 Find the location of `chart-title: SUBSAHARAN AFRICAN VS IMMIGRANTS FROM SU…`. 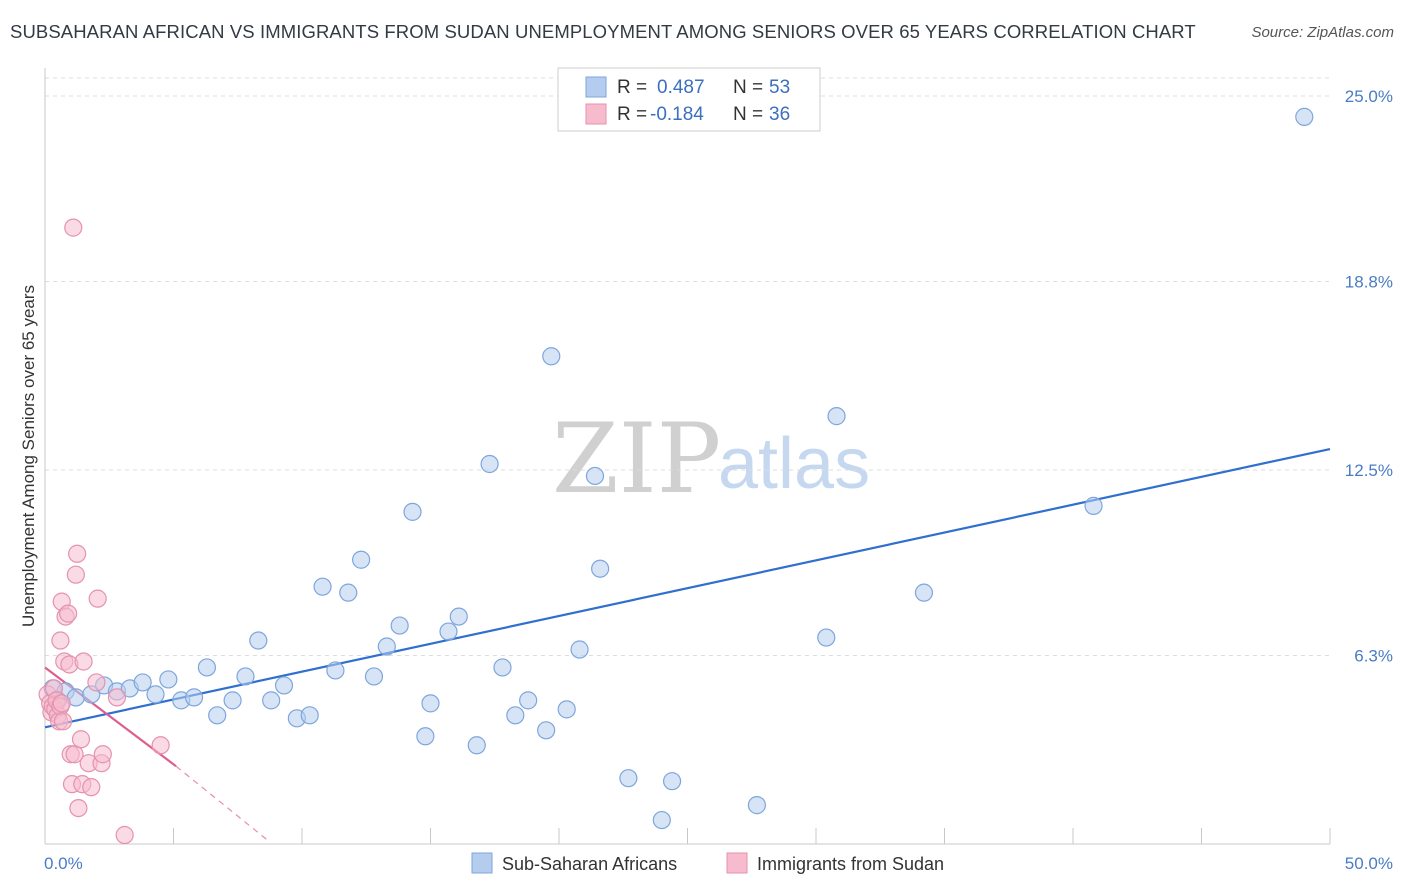

chart-title: SUBSAHARAN AFRICAN VS IMMIGRANTS FROM SU… is located at coordinates (603, 31).